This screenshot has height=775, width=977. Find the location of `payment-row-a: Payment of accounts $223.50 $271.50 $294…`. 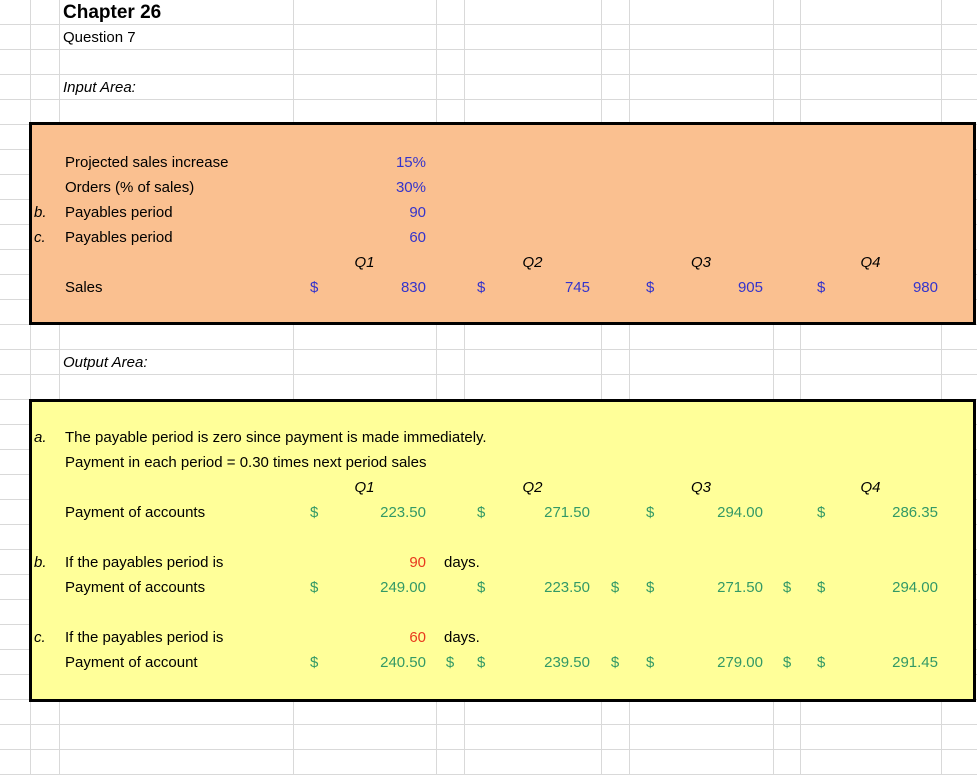

payment-row-a: Payment of accounts $223.50 $271.50 $294… is located at coordinates (488, 512).